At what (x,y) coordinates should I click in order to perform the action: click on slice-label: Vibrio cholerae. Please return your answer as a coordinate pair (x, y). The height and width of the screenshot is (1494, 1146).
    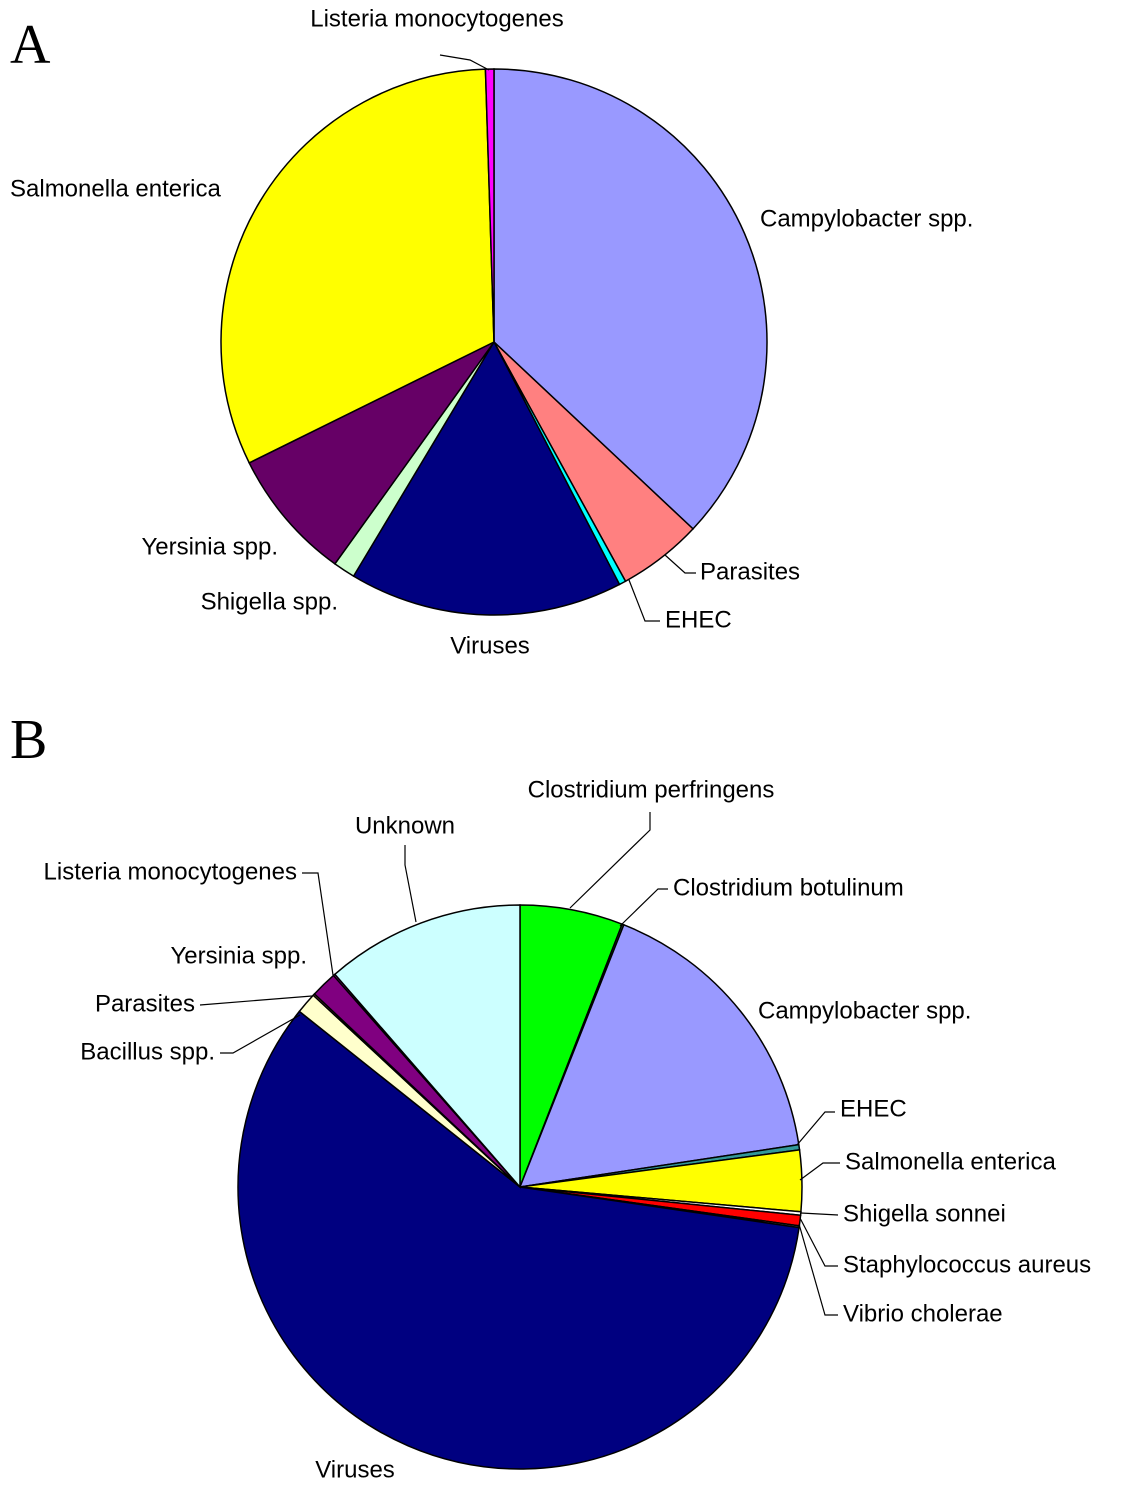
    Looking at the image, I should click on (923, 1313).